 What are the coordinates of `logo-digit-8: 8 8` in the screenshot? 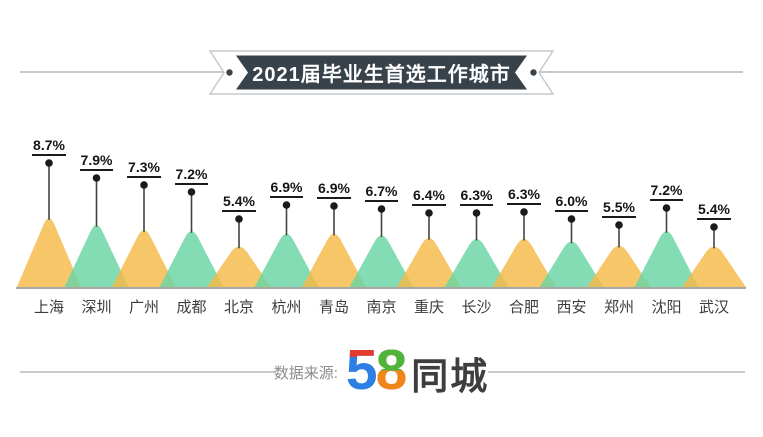 It's located at (391, 370).